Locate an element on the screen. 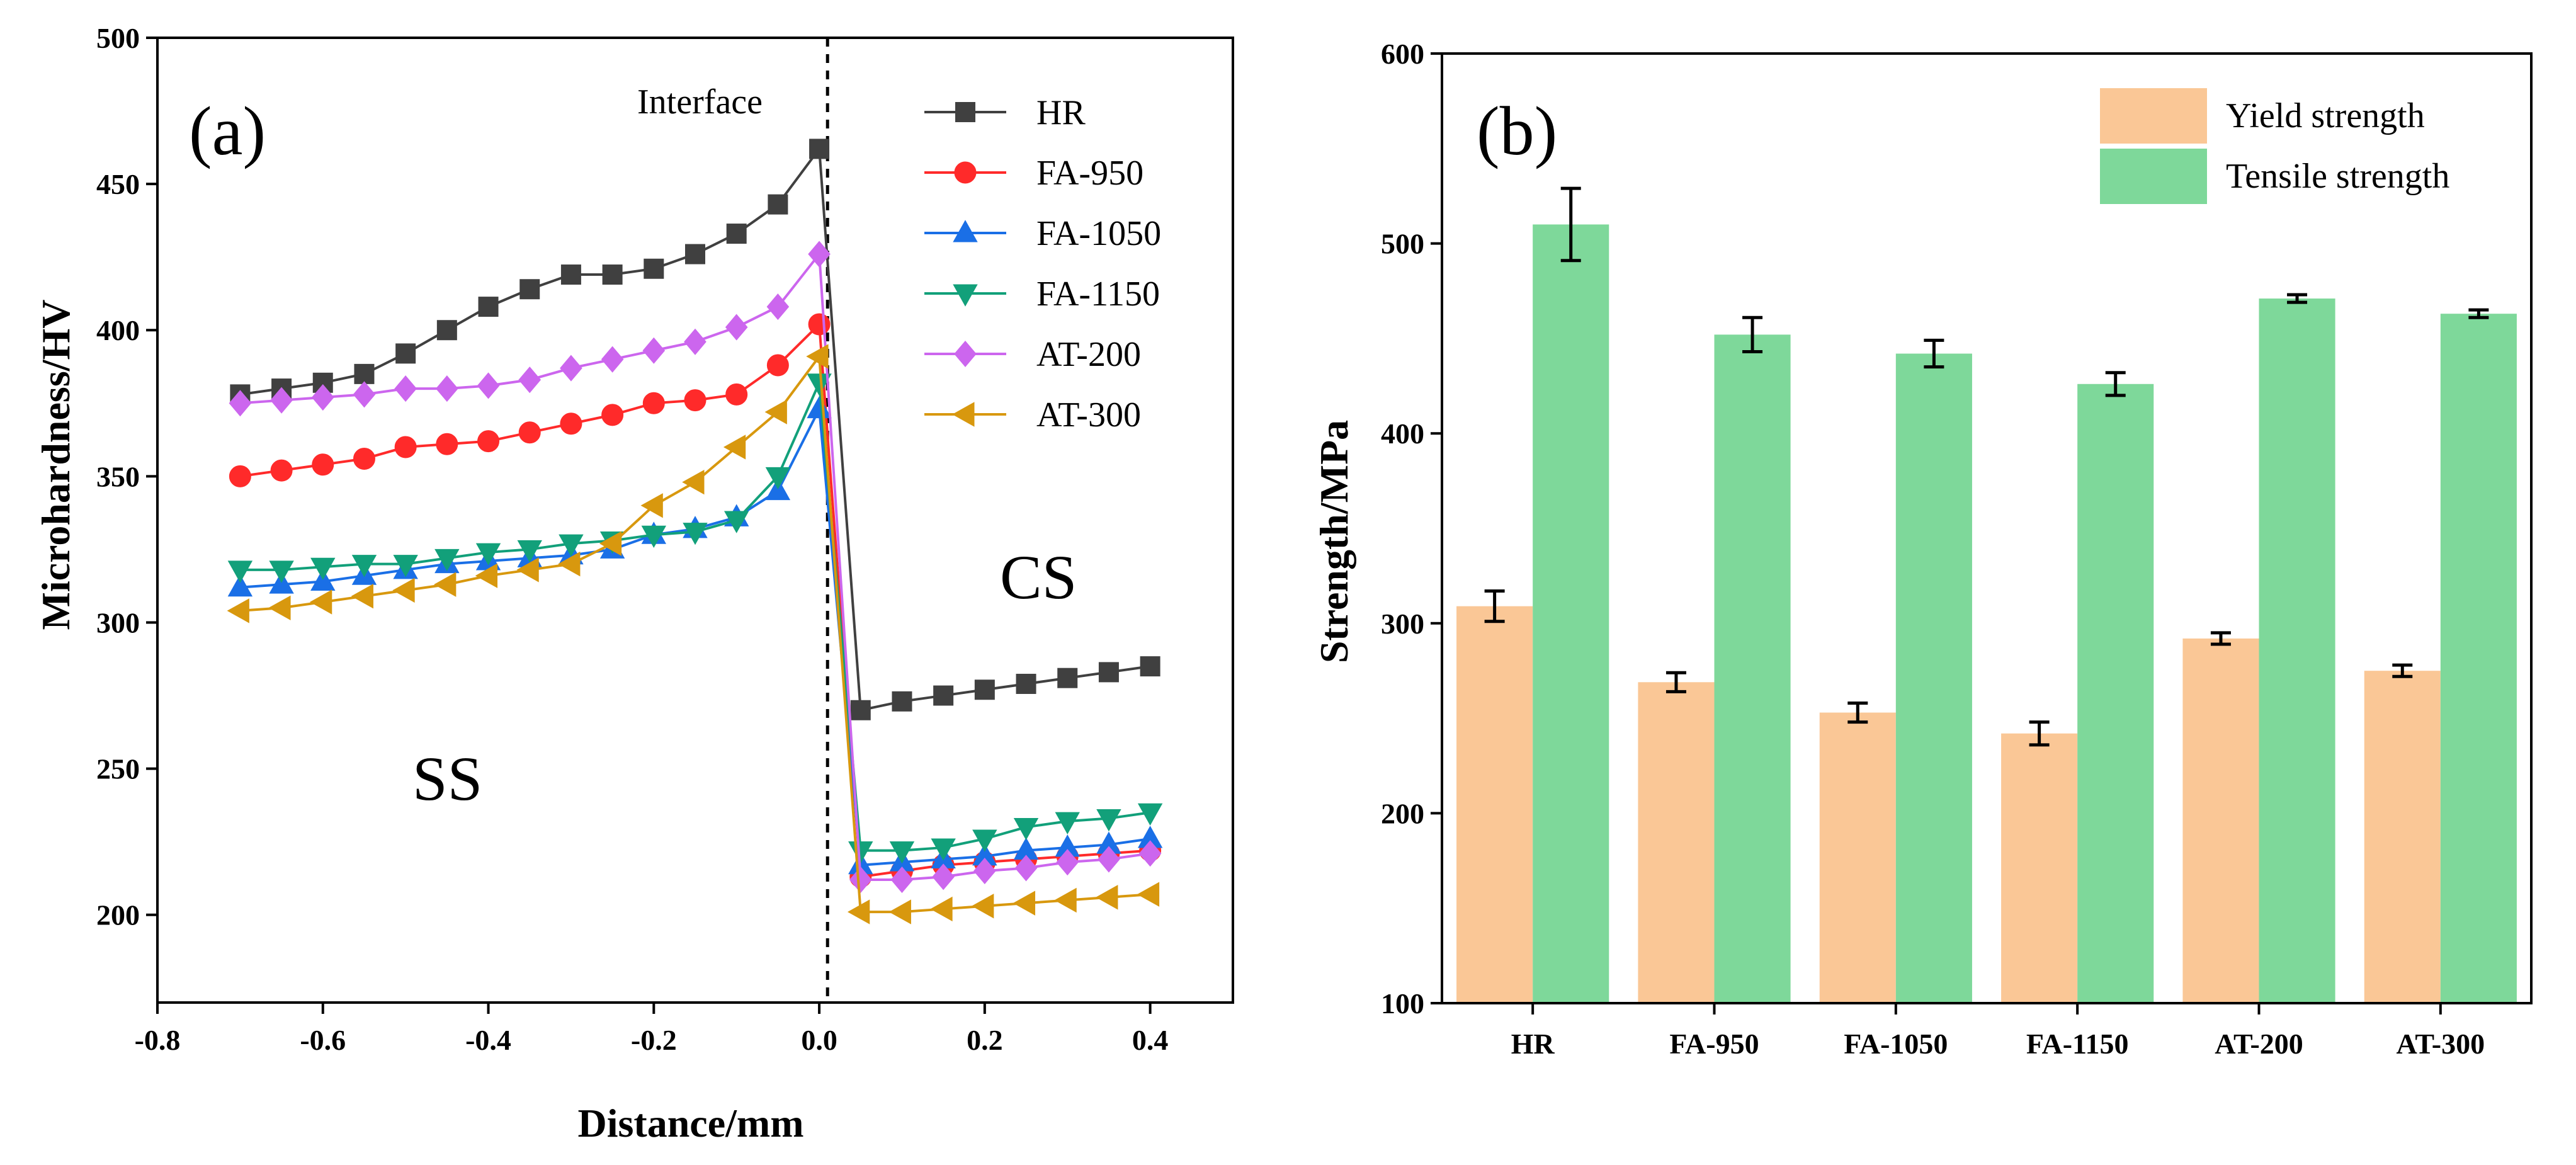  panel-b-x-ticks: HR FA-950 FA-1050 FA-1150 AT-200 AT-300 is located at coordinates (1998, 1031).